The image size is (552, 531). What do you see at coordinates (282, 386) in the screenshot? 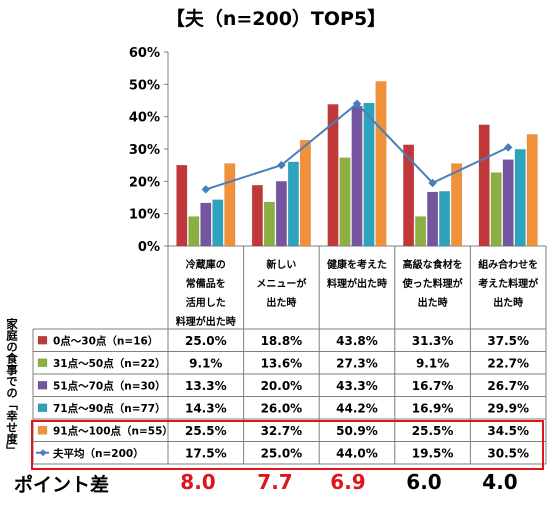
I see `data-label: 20.0%` at bounding box center [282, 386].